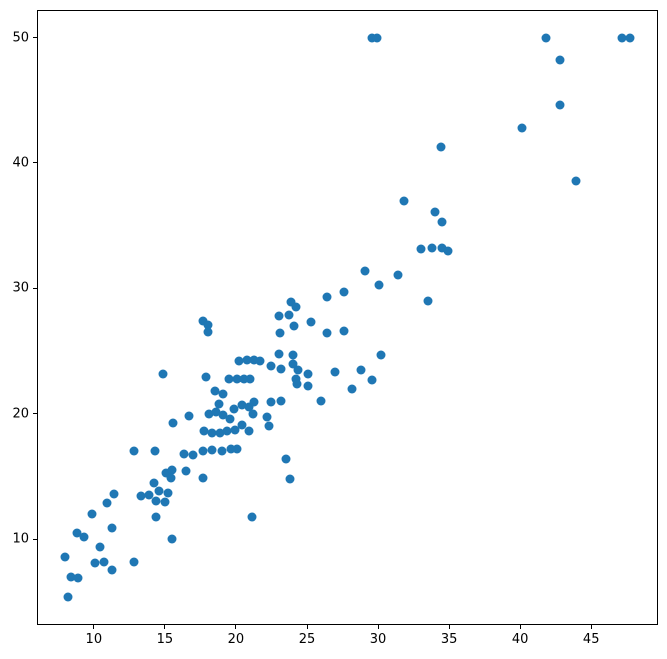  Describe the element at coordinates (449, 639) in the screenshot. I see `x-tick-label: 35` at that location.